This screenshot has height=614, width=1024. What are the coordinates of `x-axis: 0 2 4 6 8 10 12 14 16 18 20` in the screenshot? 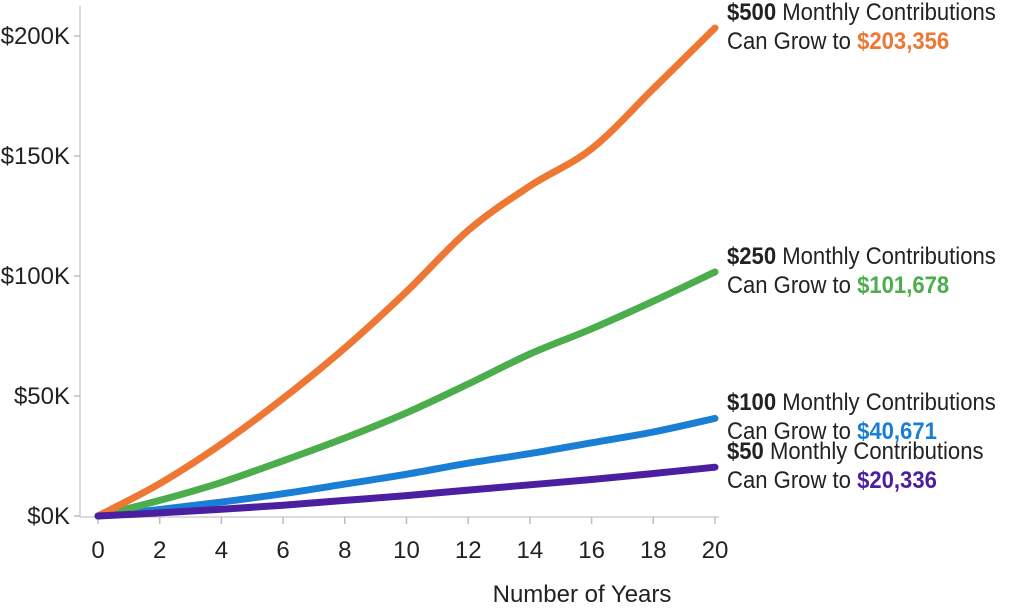 It's located at (404, 540).